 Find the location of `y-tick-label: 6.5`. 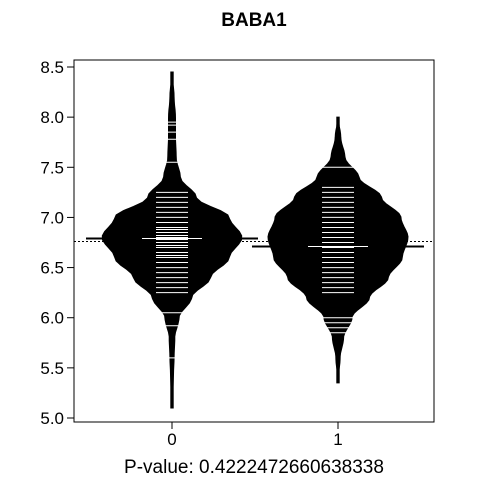

y-tick-label: 6.5 is located at coordinates (52, 268).